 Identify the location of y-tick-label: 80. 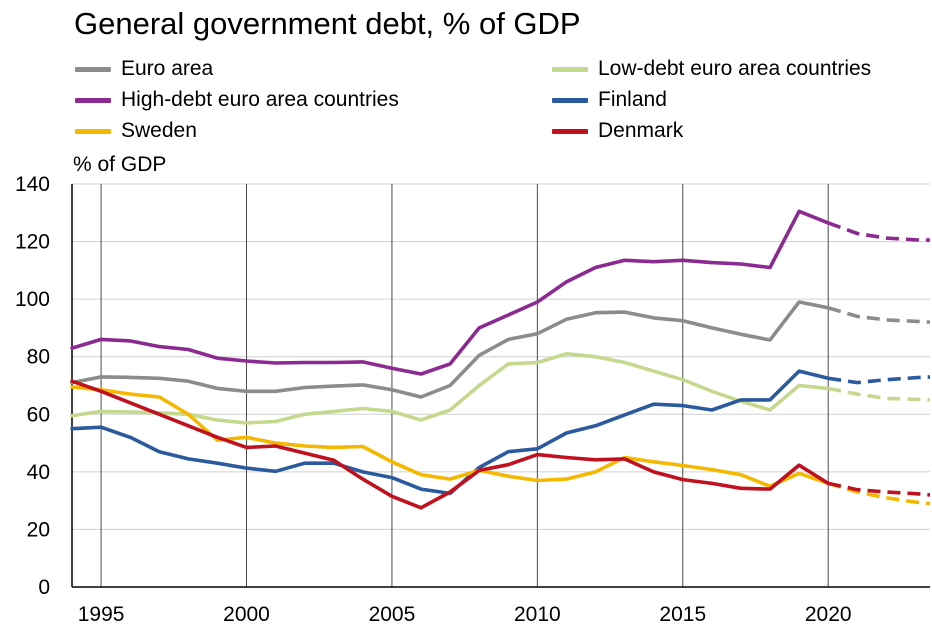
(38, 357).